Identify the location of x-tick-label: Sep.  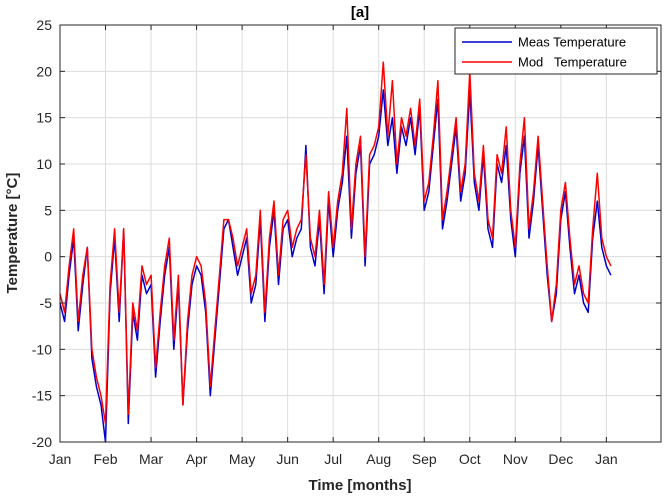
(424, 459).